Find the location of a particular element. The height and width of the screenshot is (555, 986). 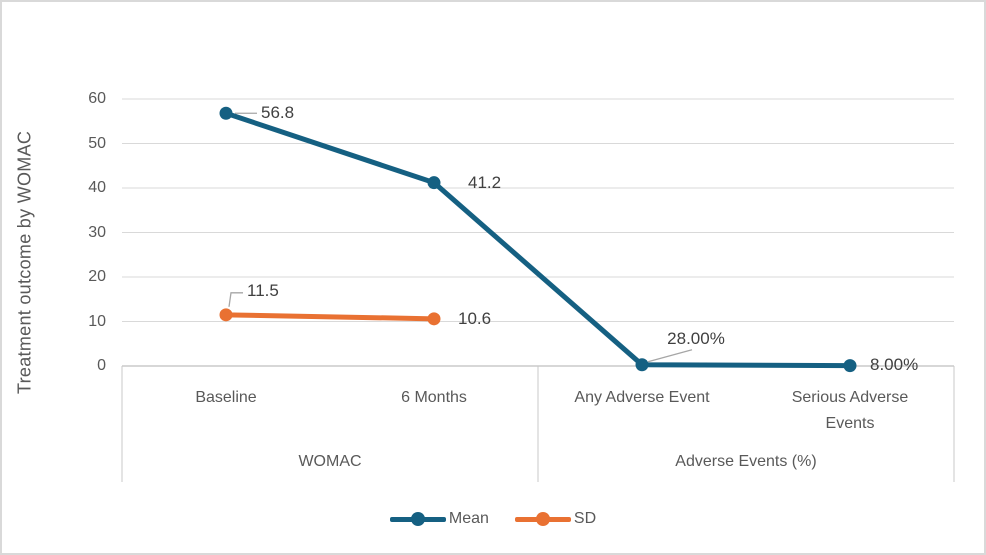

data-label: 41.2 is located at coordinates (485, 182).